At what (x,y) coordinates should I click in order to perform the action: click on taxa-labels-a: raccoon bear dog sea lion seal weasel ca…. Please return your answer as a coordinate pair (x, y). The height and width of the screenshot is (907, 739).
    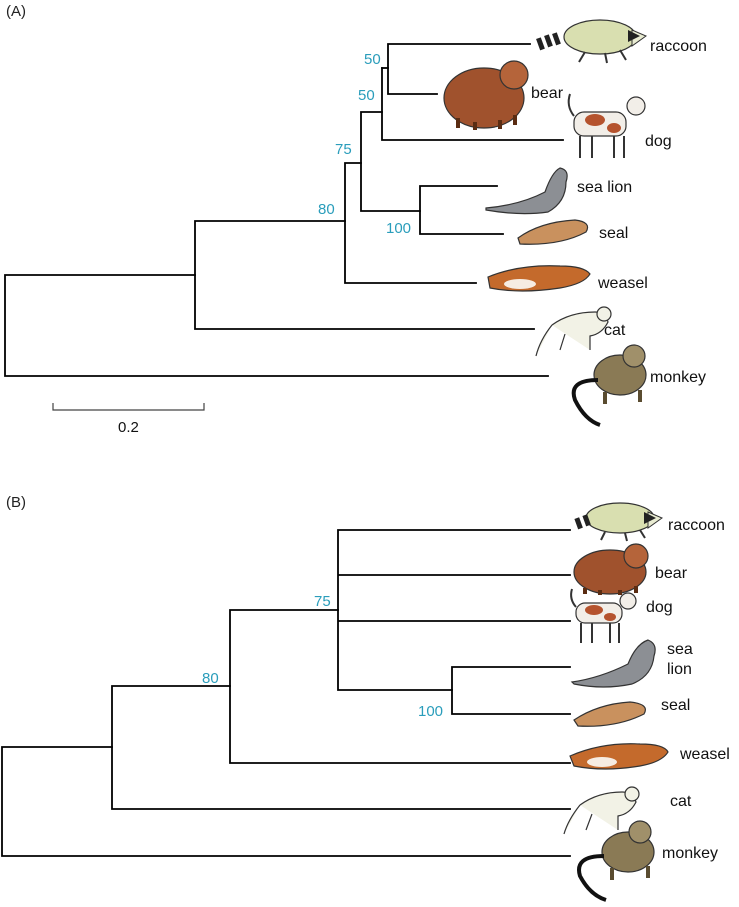
    Looking at the image, I should click on (619, 212).